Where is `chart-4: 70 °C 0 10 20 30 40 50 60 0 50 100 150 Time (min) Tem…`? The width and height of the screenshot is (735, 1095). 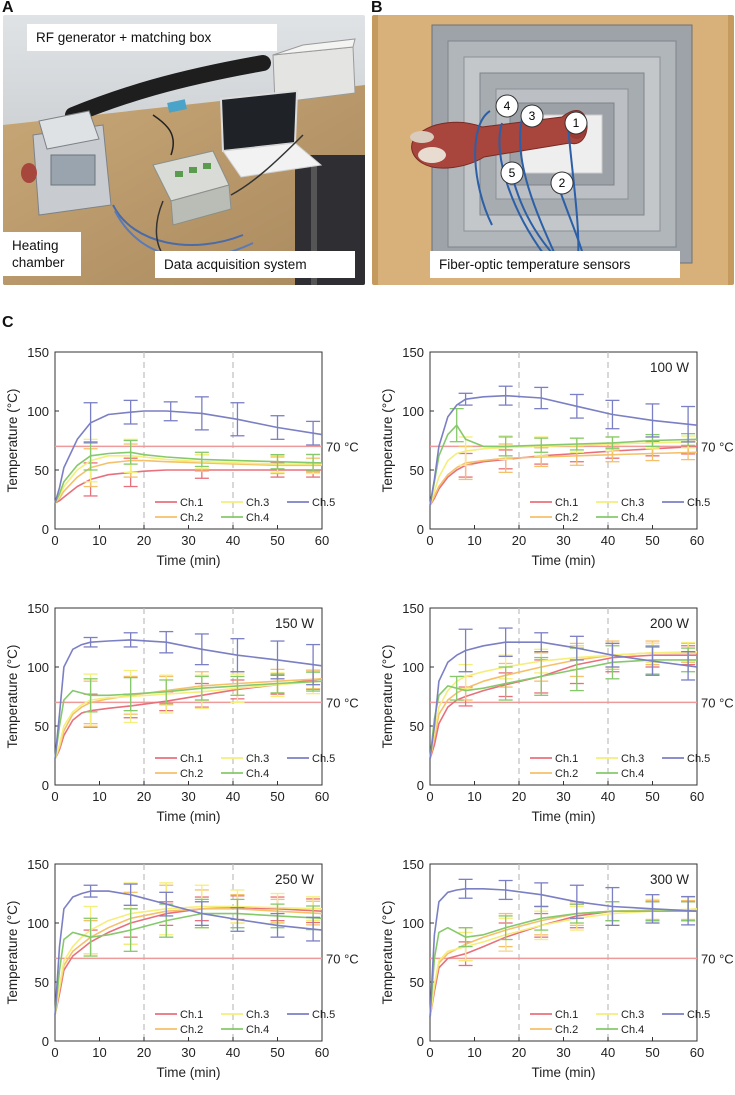
chart-4: 70 °C 0 10 20 30 40 50 60 0 50 100 150 Time (min) Tem… is located at coordinates (557, 712).